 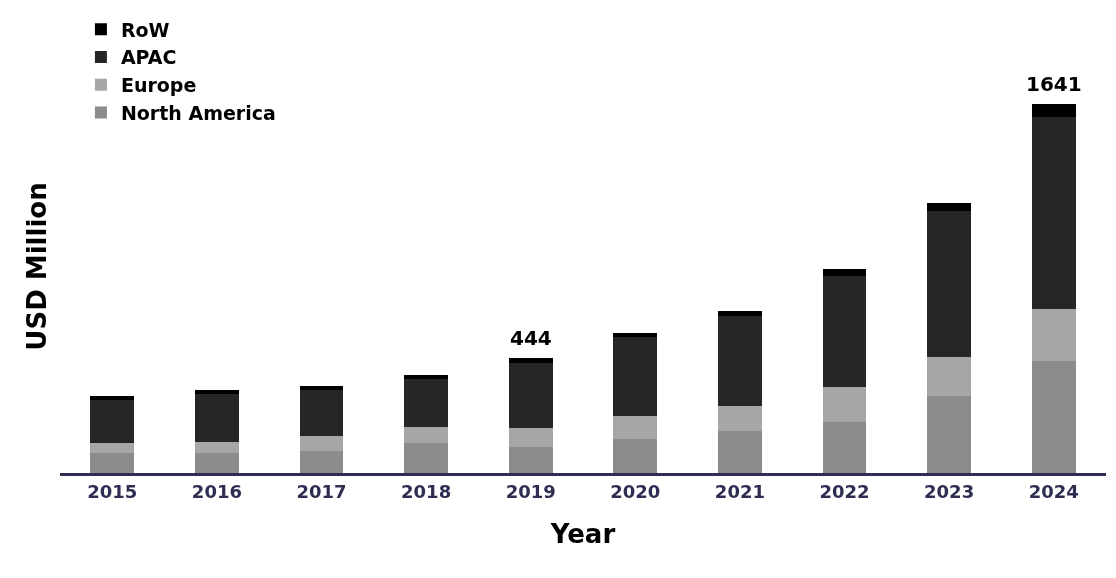 What do you see at coordinates (198, 112) in the screenshot?
I see `legend-label: North America` at bounding box center [198, 112].